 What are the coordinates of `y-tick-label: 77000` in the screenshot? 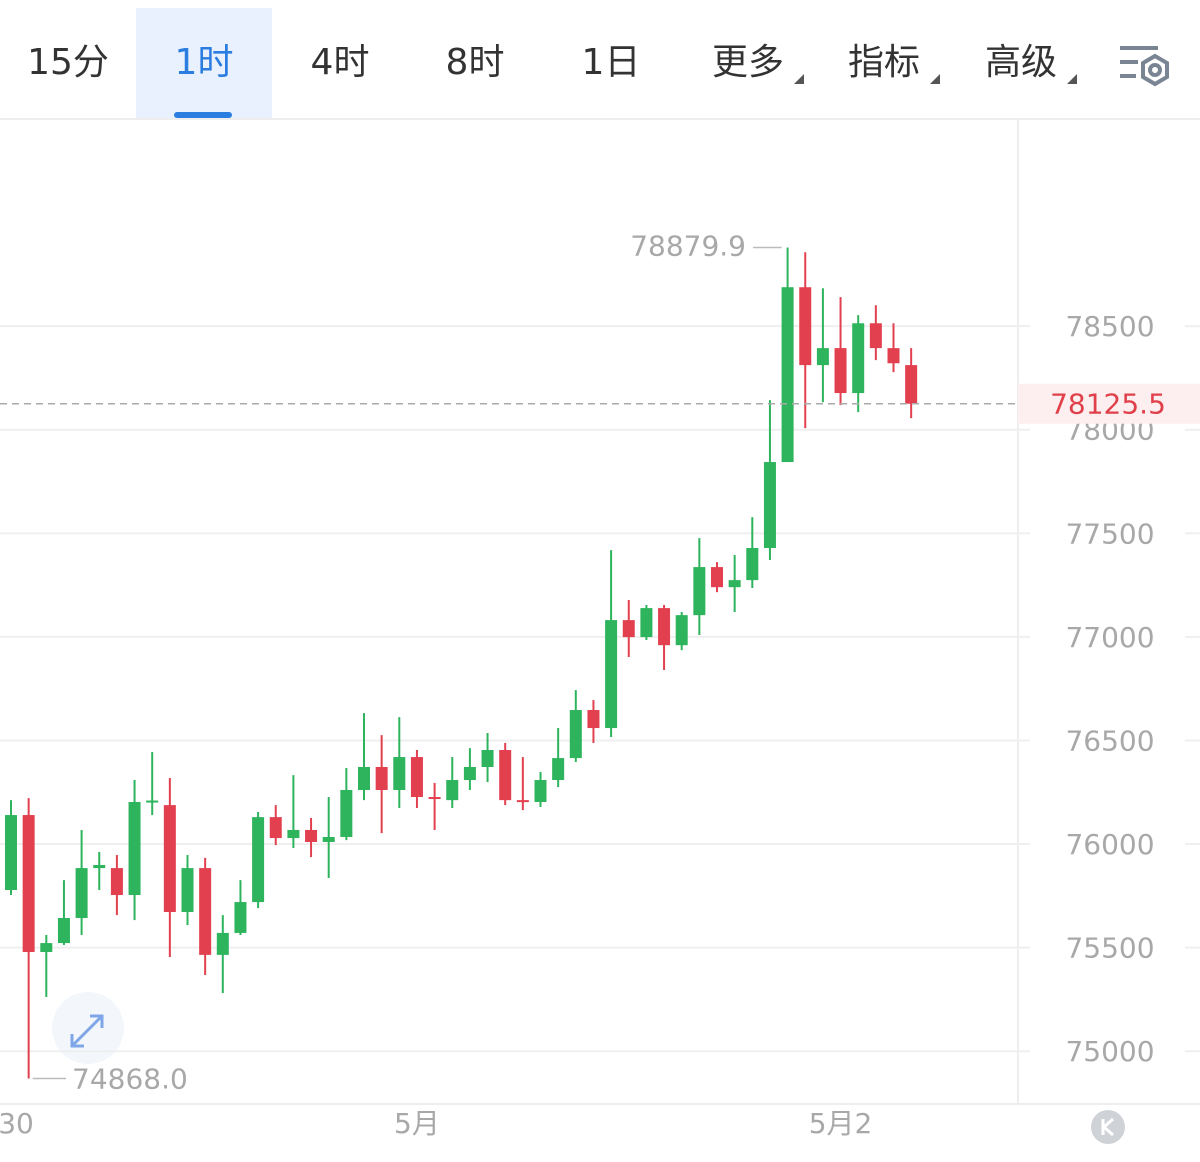 It's located at (1109, 637).